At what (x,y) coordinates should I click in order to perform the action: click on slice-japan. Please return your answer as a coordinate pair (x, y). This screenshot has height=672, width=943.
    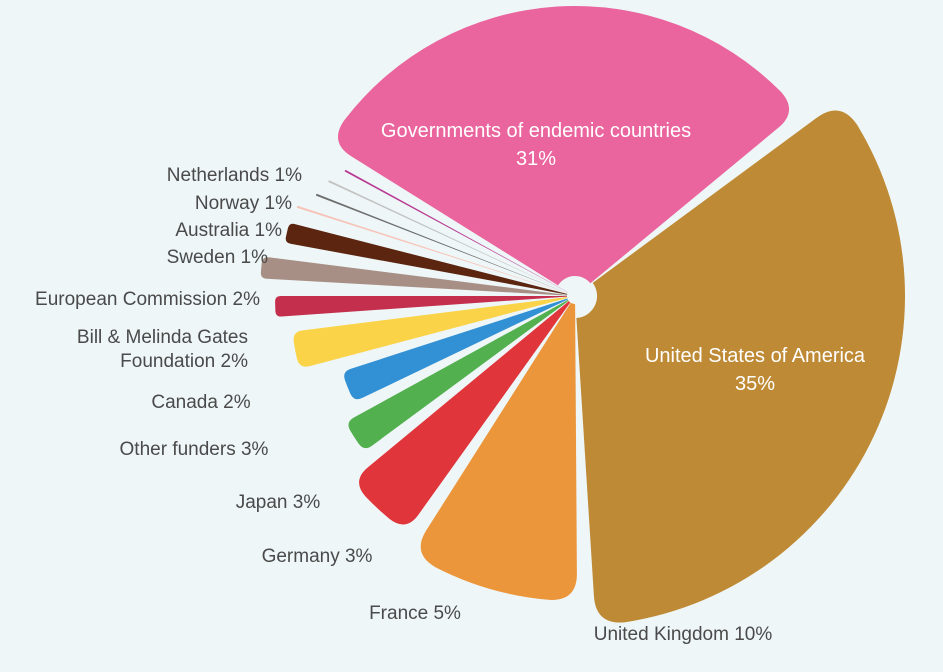
    Looking at the image, I should click on (456, 349).